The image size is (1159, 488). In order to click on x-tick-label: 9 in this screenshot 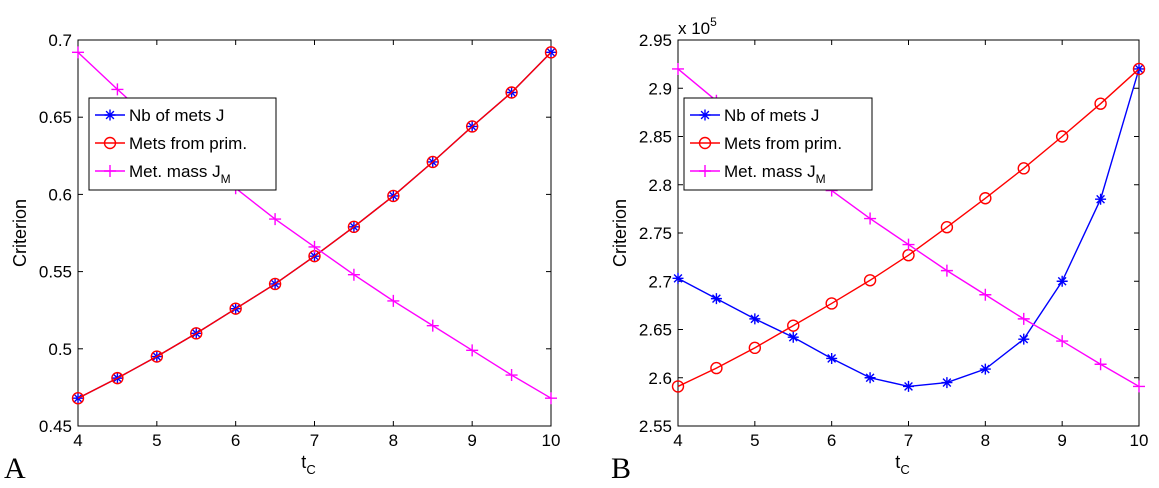, I will do `click(471, 440)`.